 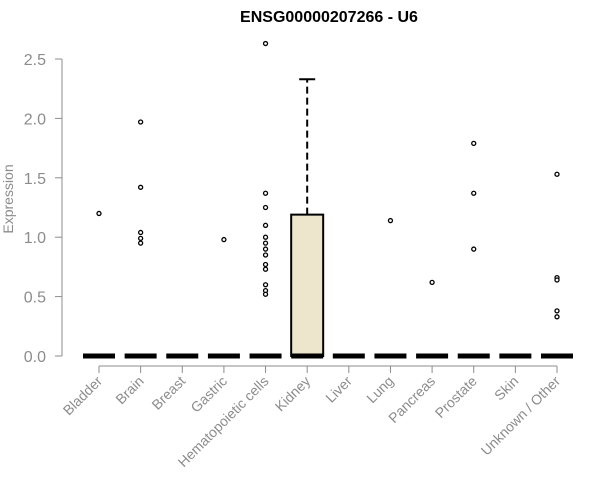 I want to click on x-tick-label: Bladder, so click(x=83, y=396).